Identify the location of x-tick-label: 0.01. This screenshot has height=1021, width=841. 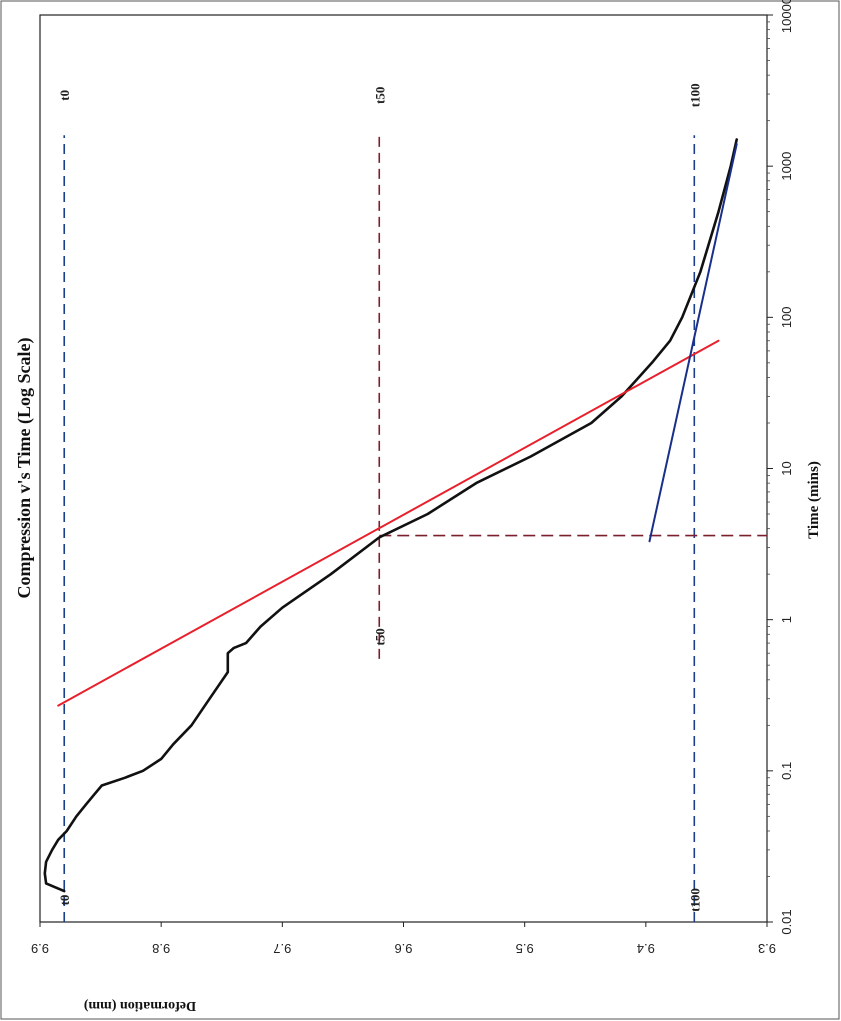
(786, 921).